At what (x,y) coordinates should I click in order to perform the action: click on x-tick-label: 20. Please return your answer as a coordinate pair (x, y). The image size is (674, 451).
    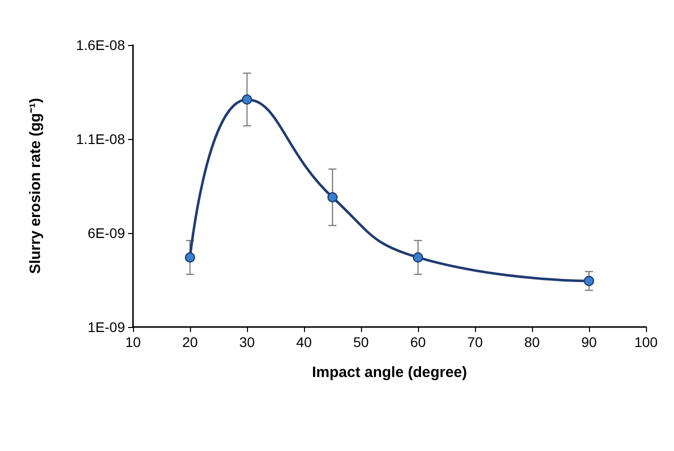
    Looking at the image, I should click on (190, 342).